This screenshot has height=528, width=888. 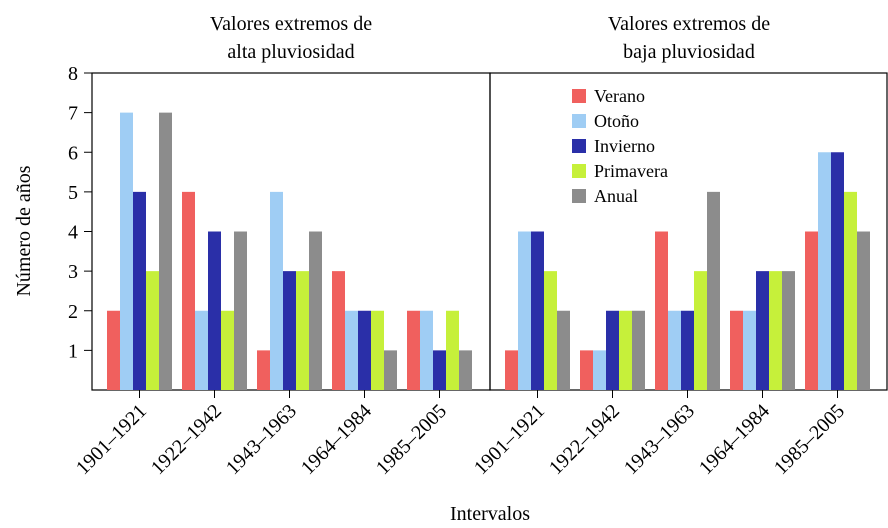 What do you see at coordinates (73, 193) in the screenshot?
I see `y-tick-label: 5` at bounding box center [73, 193].